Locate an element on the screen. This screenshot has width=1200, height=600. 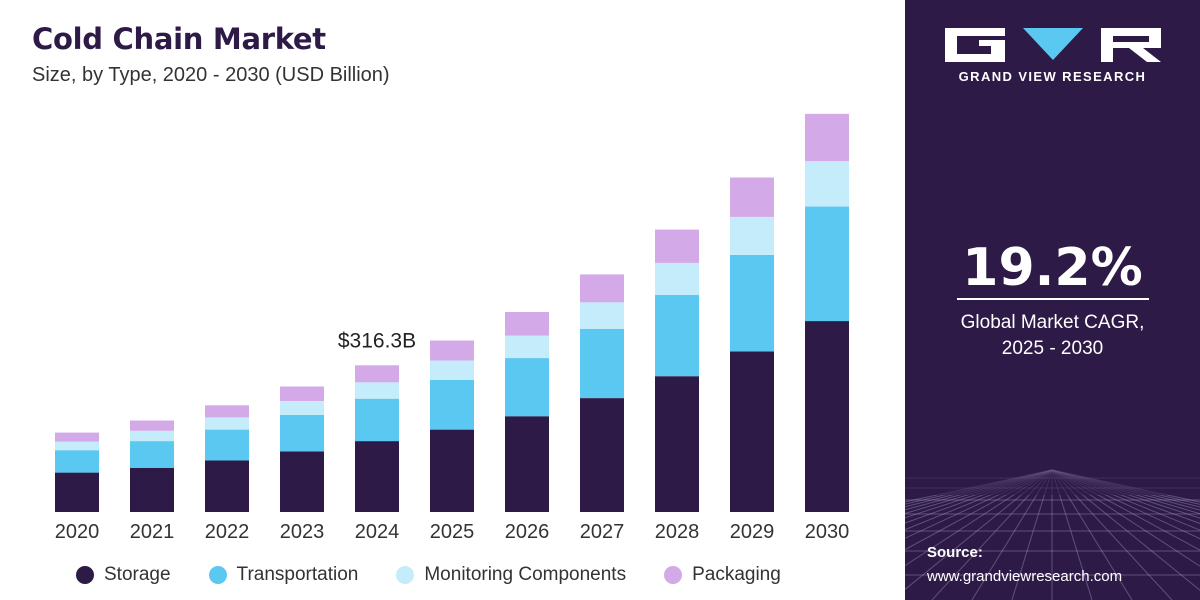
chart-title: Cold Chain Market is located at coordinates (179, 39).